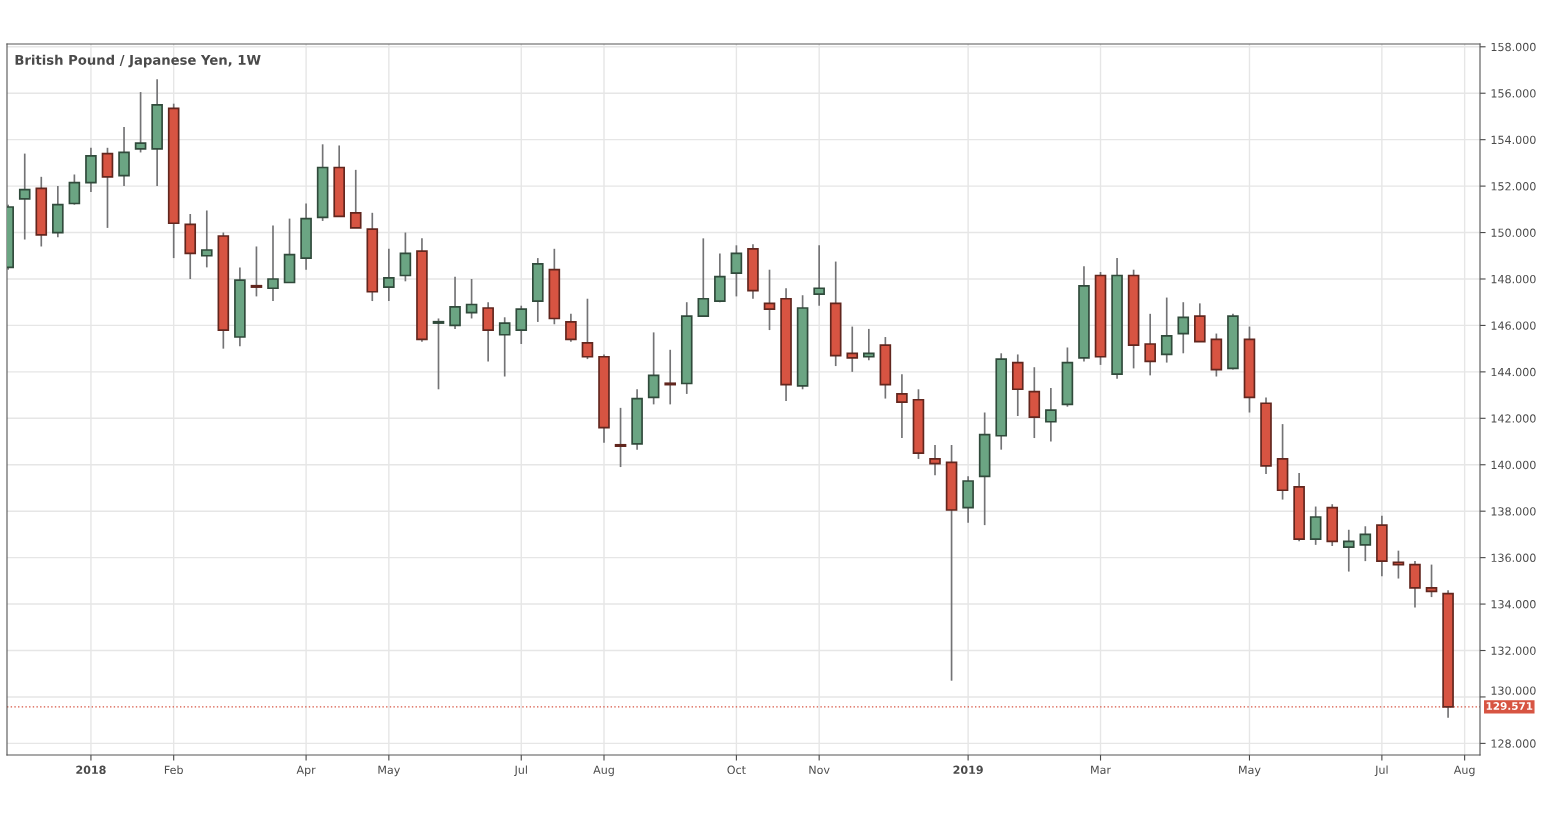 Image resolution: width=1545 pixels, height=819 pixels. I want to click on y-tick-label: 146.000, so click(1513, 325).